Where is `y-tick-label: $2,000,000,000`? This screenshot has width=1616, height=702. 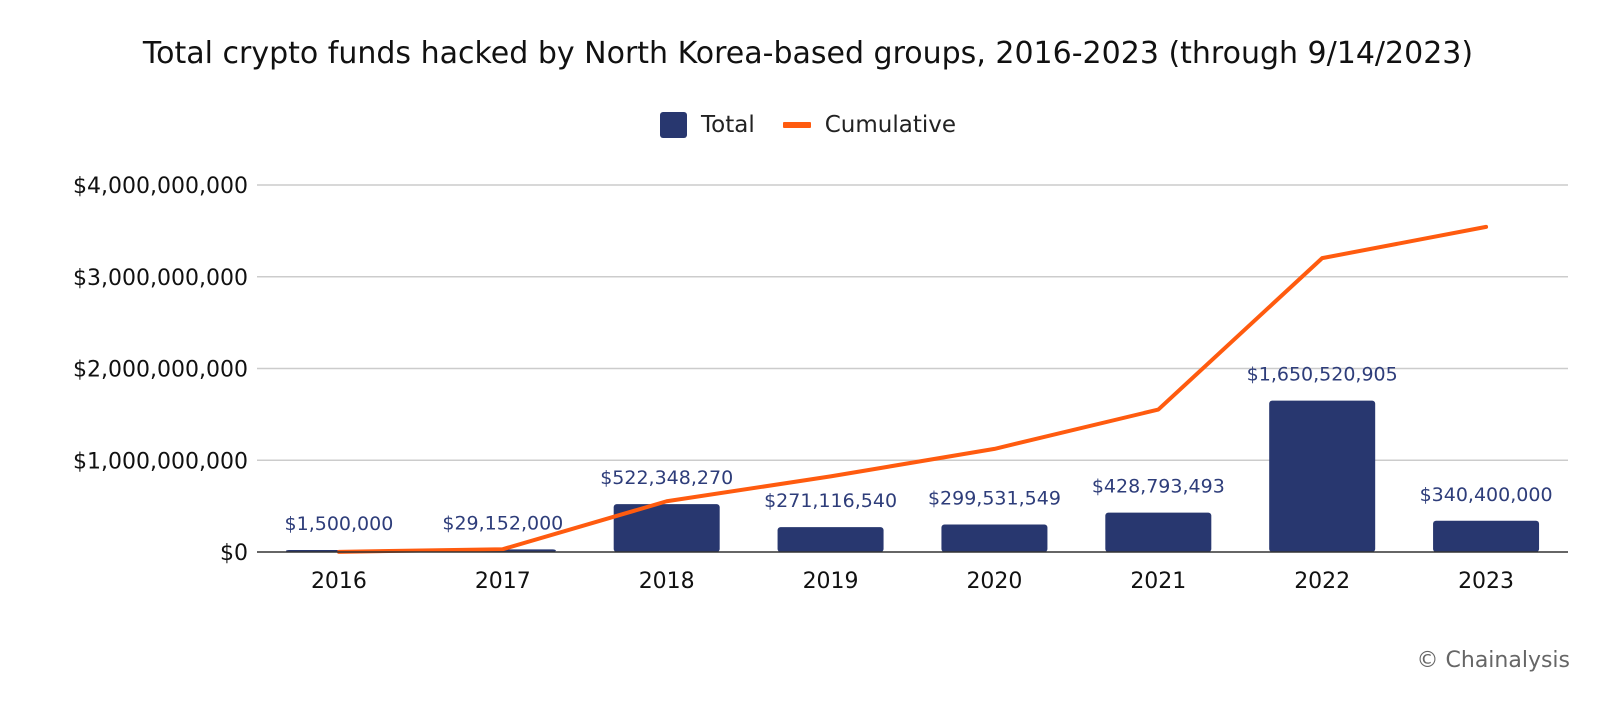
y-tick-label: $2,000,000,000 is located at coordinates (160, 370).